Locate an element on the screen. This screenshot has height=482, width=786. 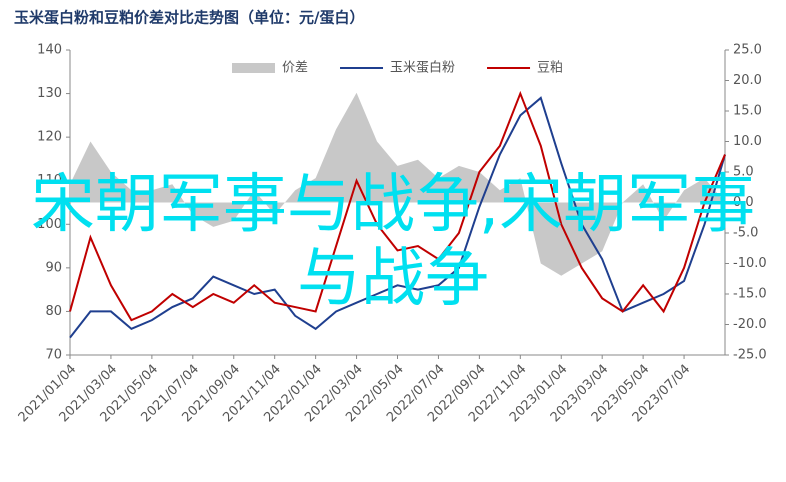
legend-label: 豆粕 is located at coordinates (550, 68).